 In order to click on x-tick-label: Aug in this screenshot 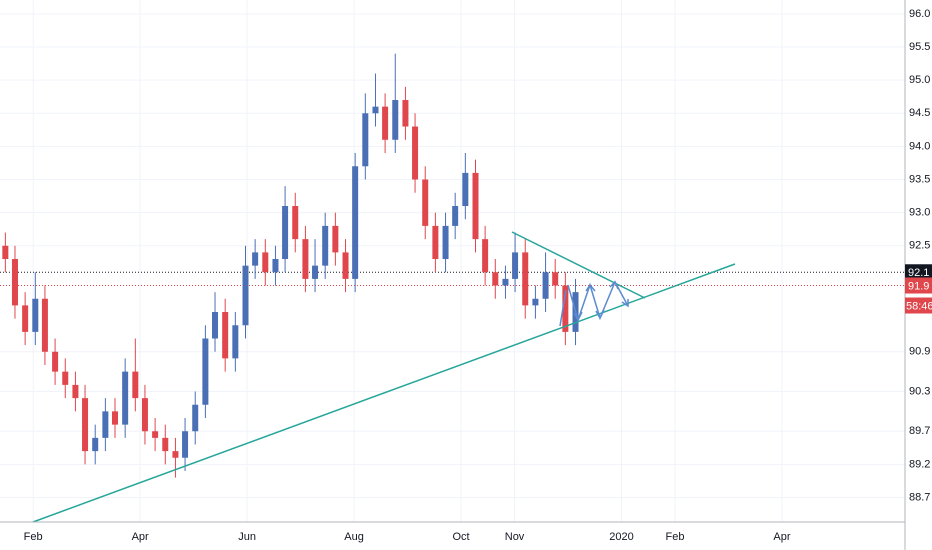, I will do `click(354, 537)`.